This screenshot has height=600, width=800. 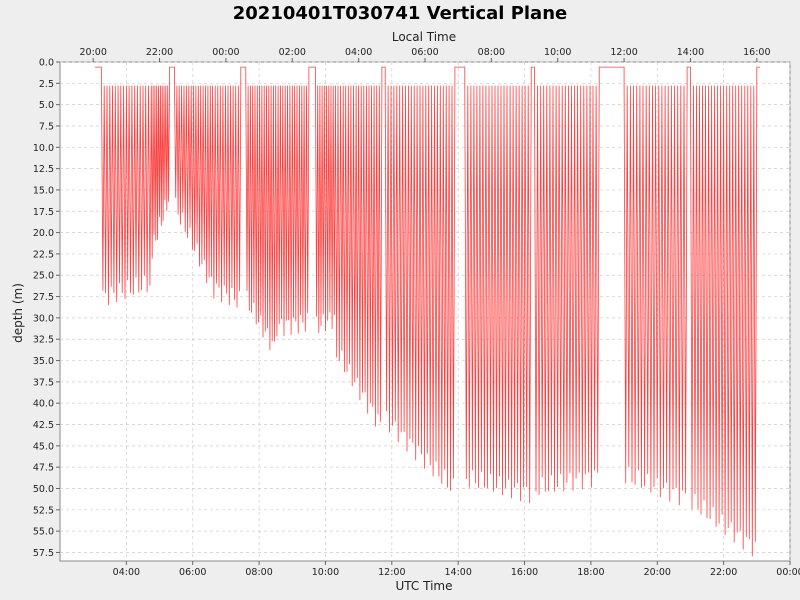 I want to click on x-tick-label: 16:00, so click(x=524, y=572).